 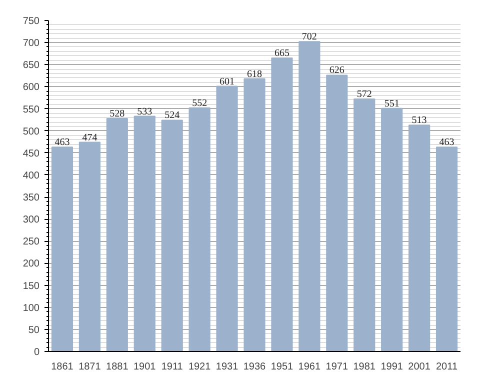 What do you see at coordinates (364, 94) in the screenshot?
I see `data-label: 572` at bounding box center [364, 94].